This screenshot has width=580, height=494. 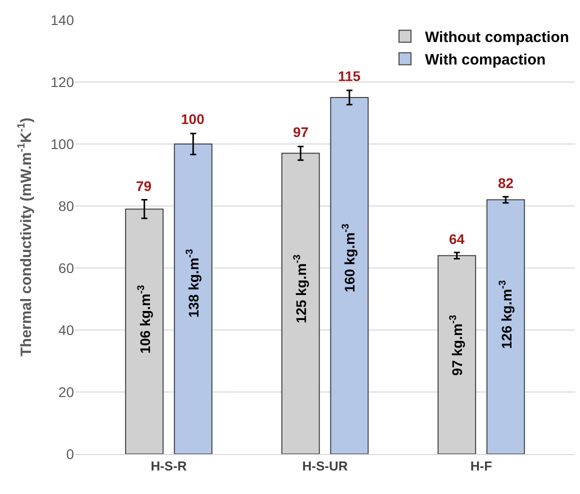 I want to click on x-tick-label: H-F, so click(x=481, y=466).